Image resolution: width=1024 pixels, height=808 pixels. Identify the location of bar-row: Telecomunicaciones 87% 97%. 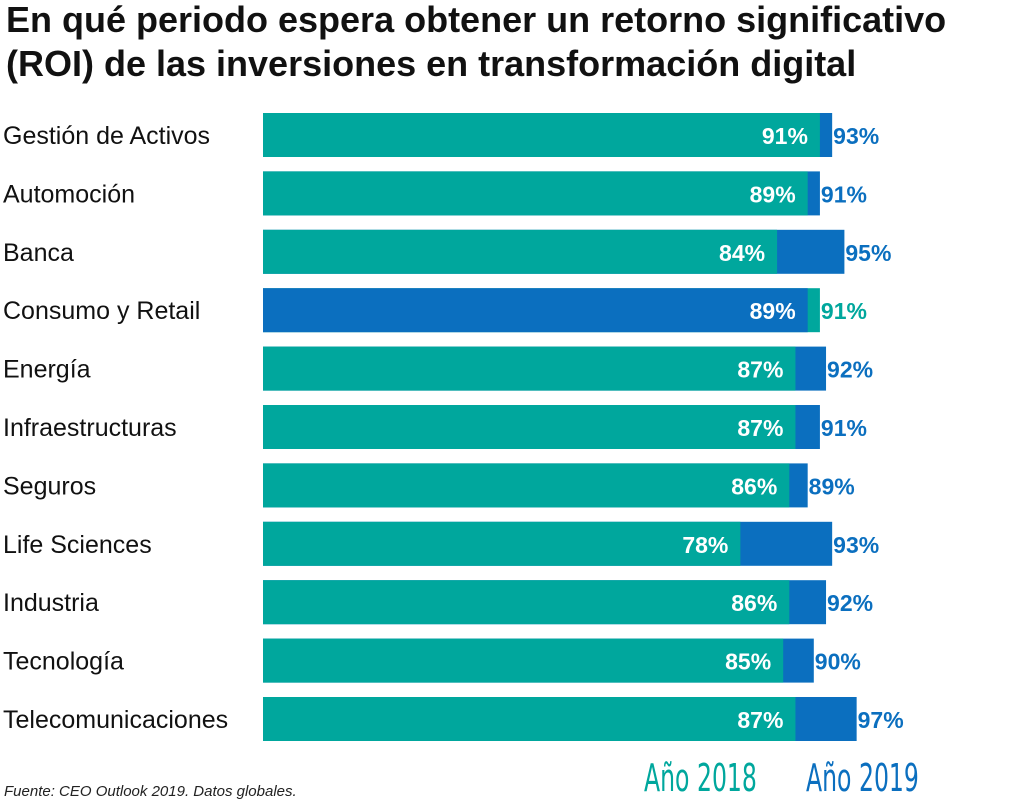
(453, 719).